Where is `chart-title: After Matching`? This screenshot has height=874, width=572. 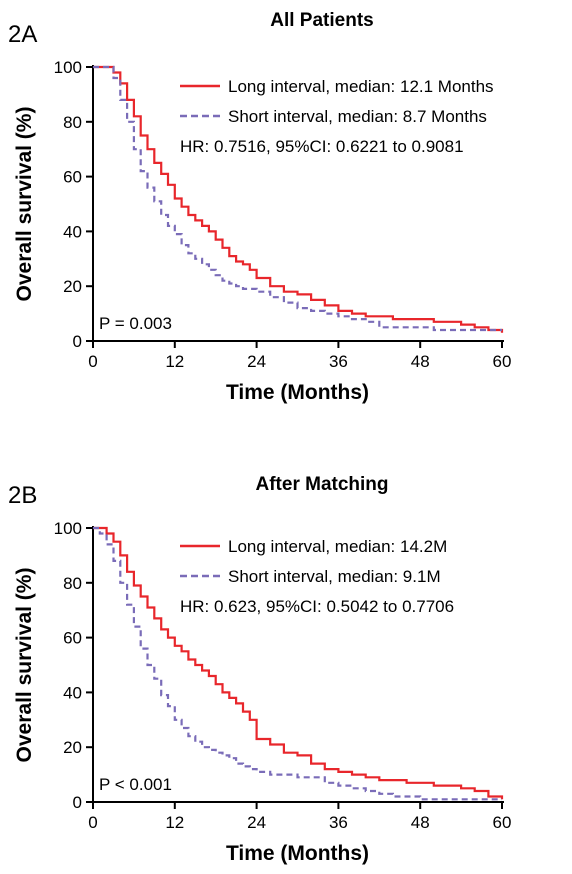 chart-title: After Matching is located at coordinates (322, 484).